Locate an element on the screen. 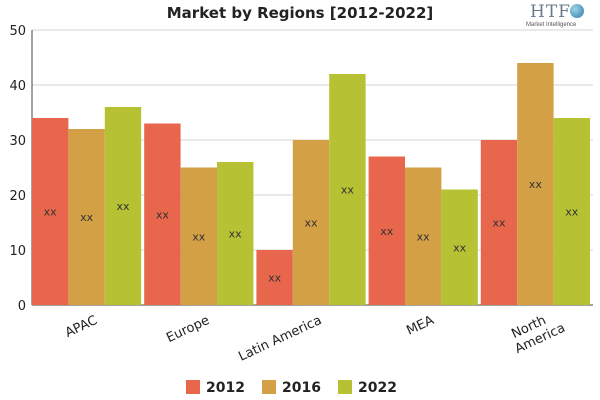 This screenshot has width=600, height=400. x-tick-label-line: Europe is located at coordinates (188, 329).